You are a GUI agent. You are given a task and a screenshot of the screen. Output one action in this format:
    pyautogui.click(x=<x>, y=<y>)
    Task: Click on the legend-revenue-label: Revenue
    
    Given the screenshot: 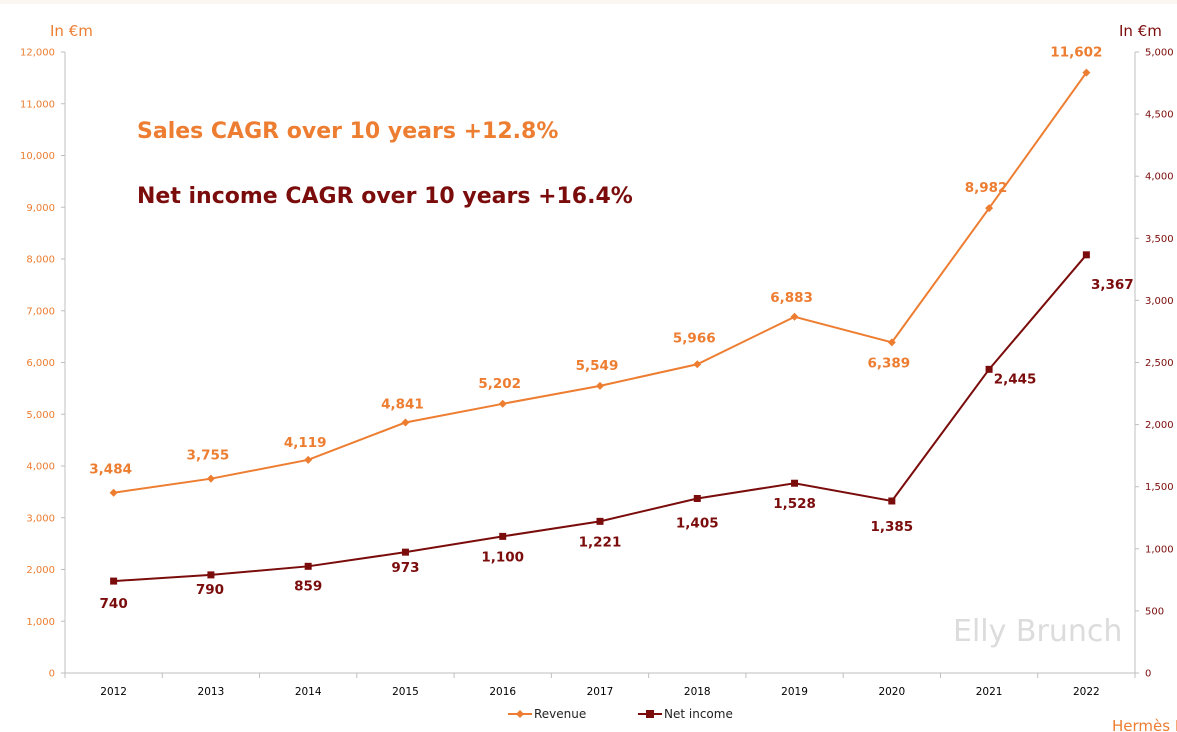 What is the action you would take?
    pyautogui.click(x=560, y=714)
    